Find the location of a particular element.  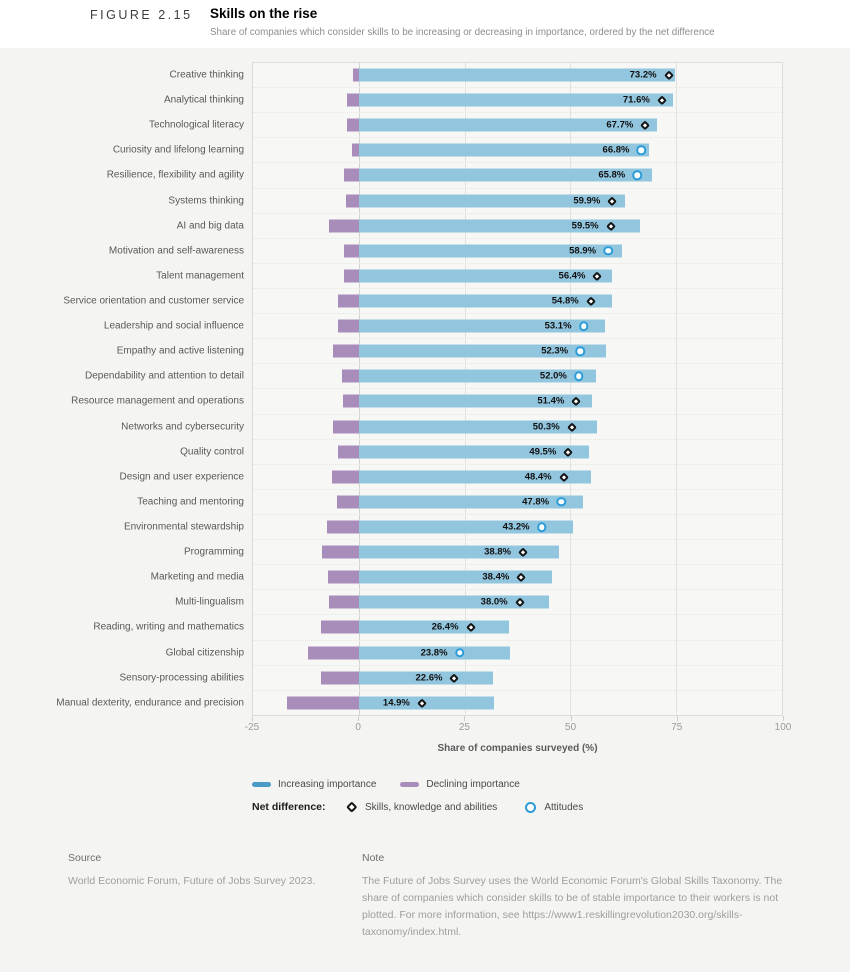

skill-label: Programming is located at coordinates (213, 552).